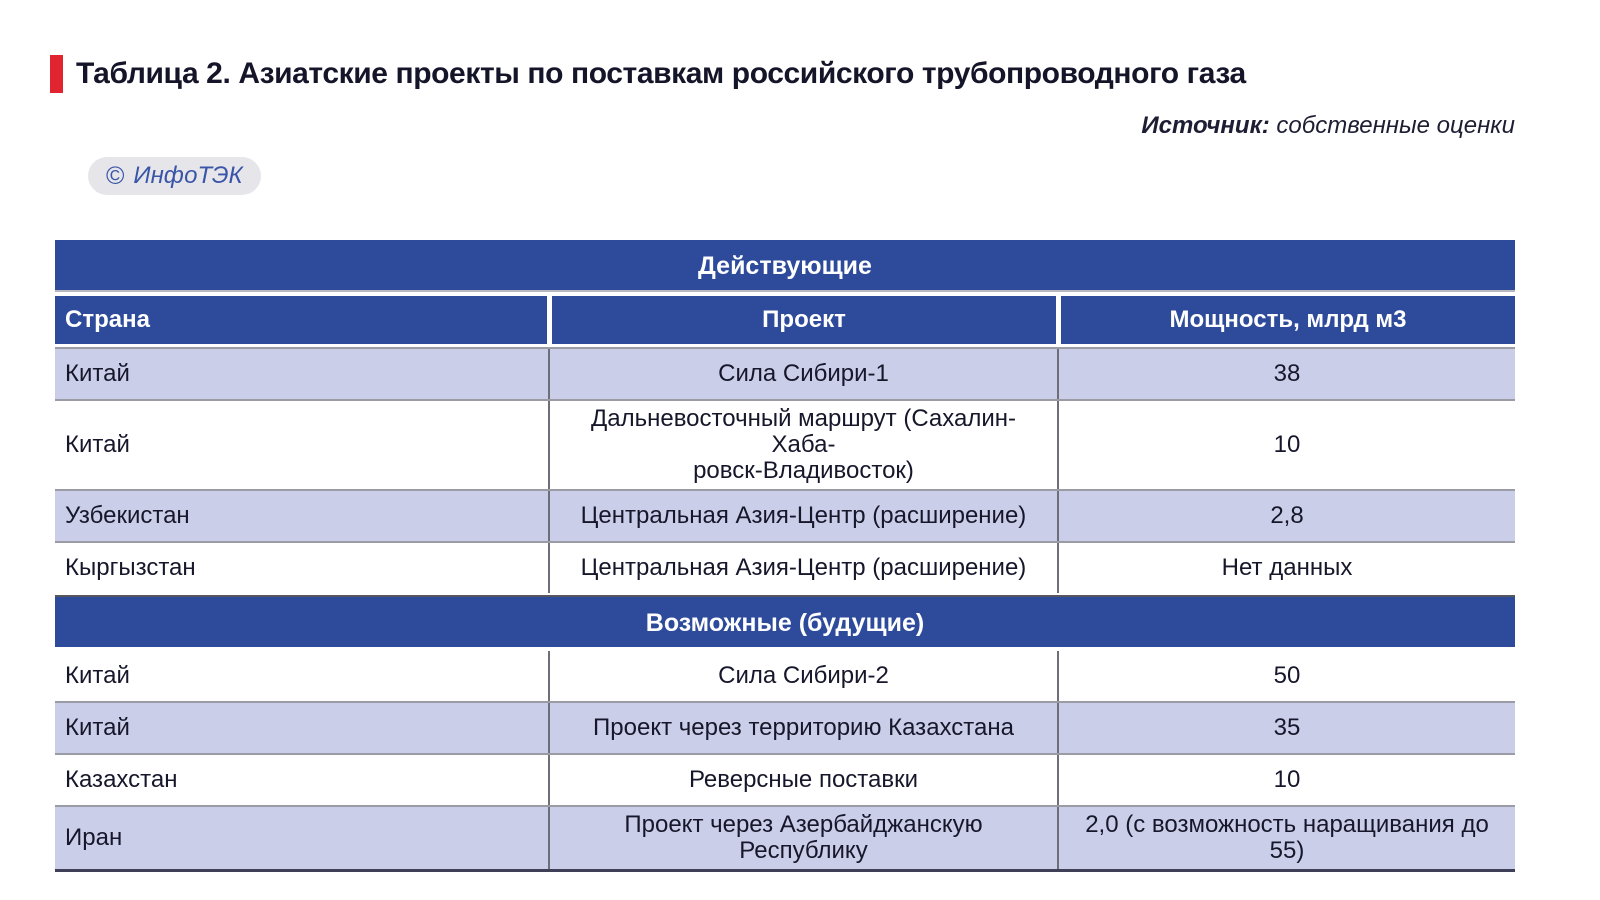 The height and width of the screenshot is (900, 1600). I want to click on cell-country: Кыргызстан, so click(302, 568).